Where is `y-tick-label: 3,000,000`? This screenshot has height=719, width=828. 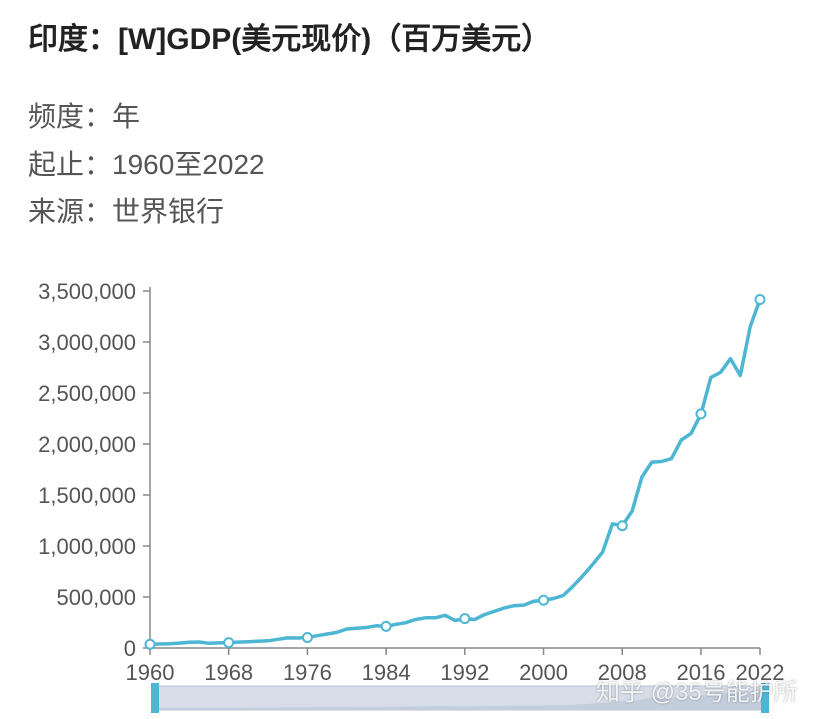
y-tick-label: 3,000,000 is located at coordinates (87, 342).